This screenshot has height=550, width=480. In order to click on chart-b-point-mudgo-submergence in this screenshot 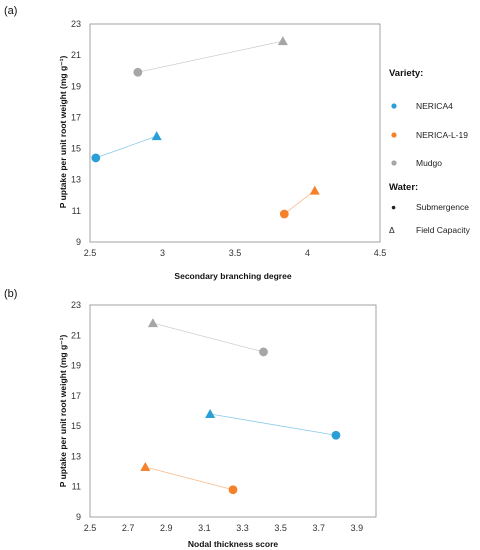, I will do `click(263, 352)`.